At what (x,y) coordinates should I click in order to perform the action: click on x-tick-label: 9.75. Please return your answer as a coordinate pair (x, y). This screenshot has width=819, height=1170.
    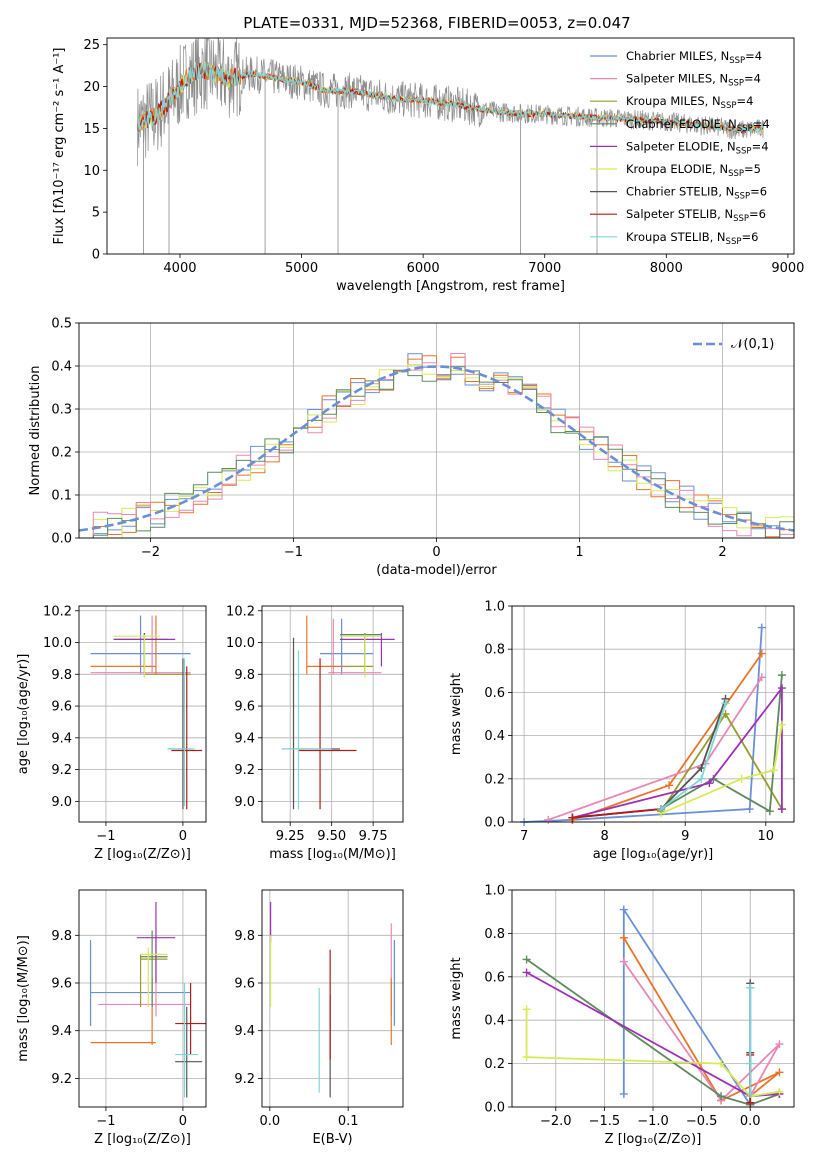
    Looking at the image, I should click on (373, 836).